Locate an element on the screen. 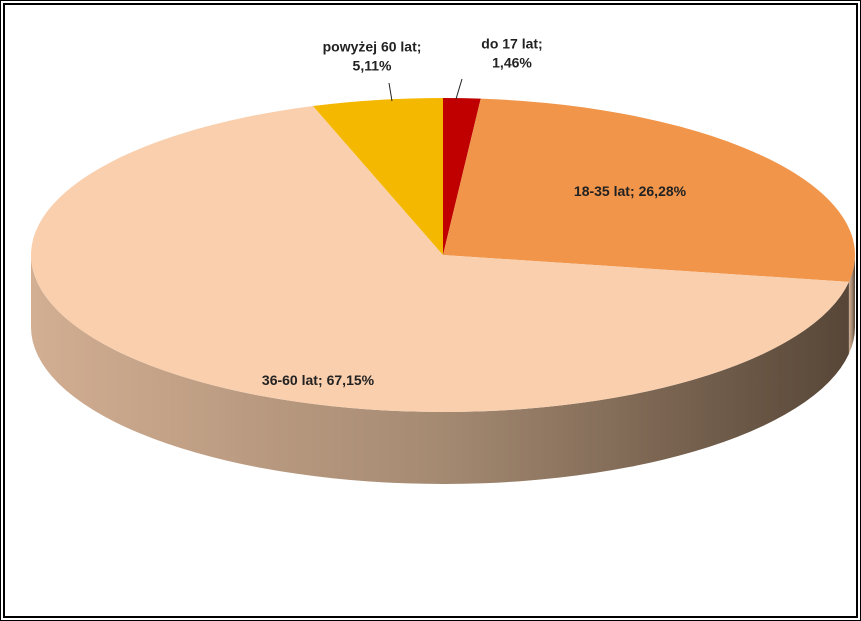 The width and height of the screenshot is (861, 621). data-label: 36-60 lat; 67,15% is located at coordinates (318, 380).